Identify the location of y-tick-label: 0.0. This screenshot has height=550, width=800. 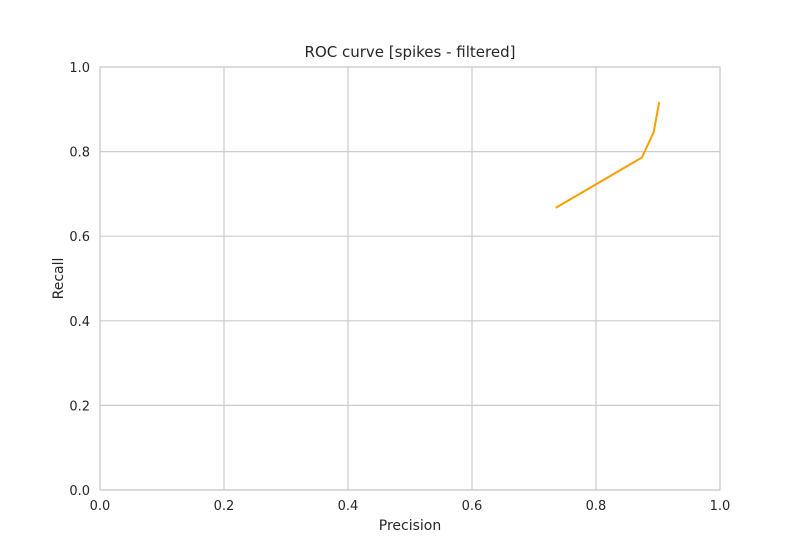
(79, 491).